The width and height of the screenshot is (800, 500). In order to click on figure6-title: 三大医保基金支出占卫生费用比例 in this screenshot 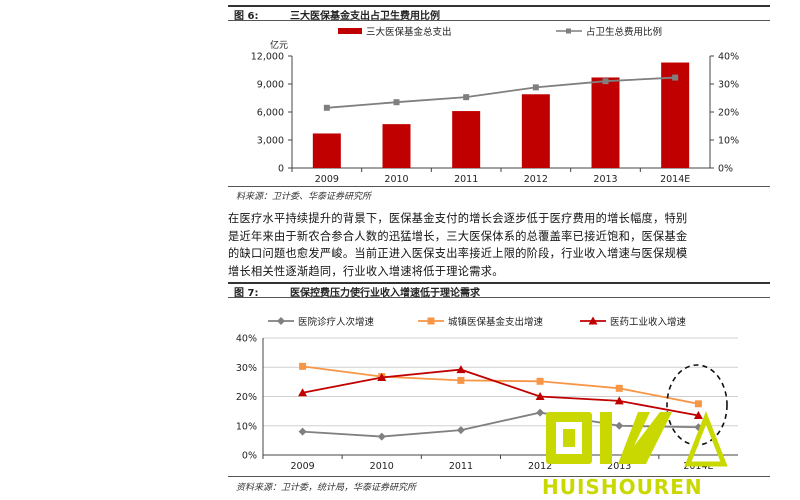, I will do `click(365, 16)`.